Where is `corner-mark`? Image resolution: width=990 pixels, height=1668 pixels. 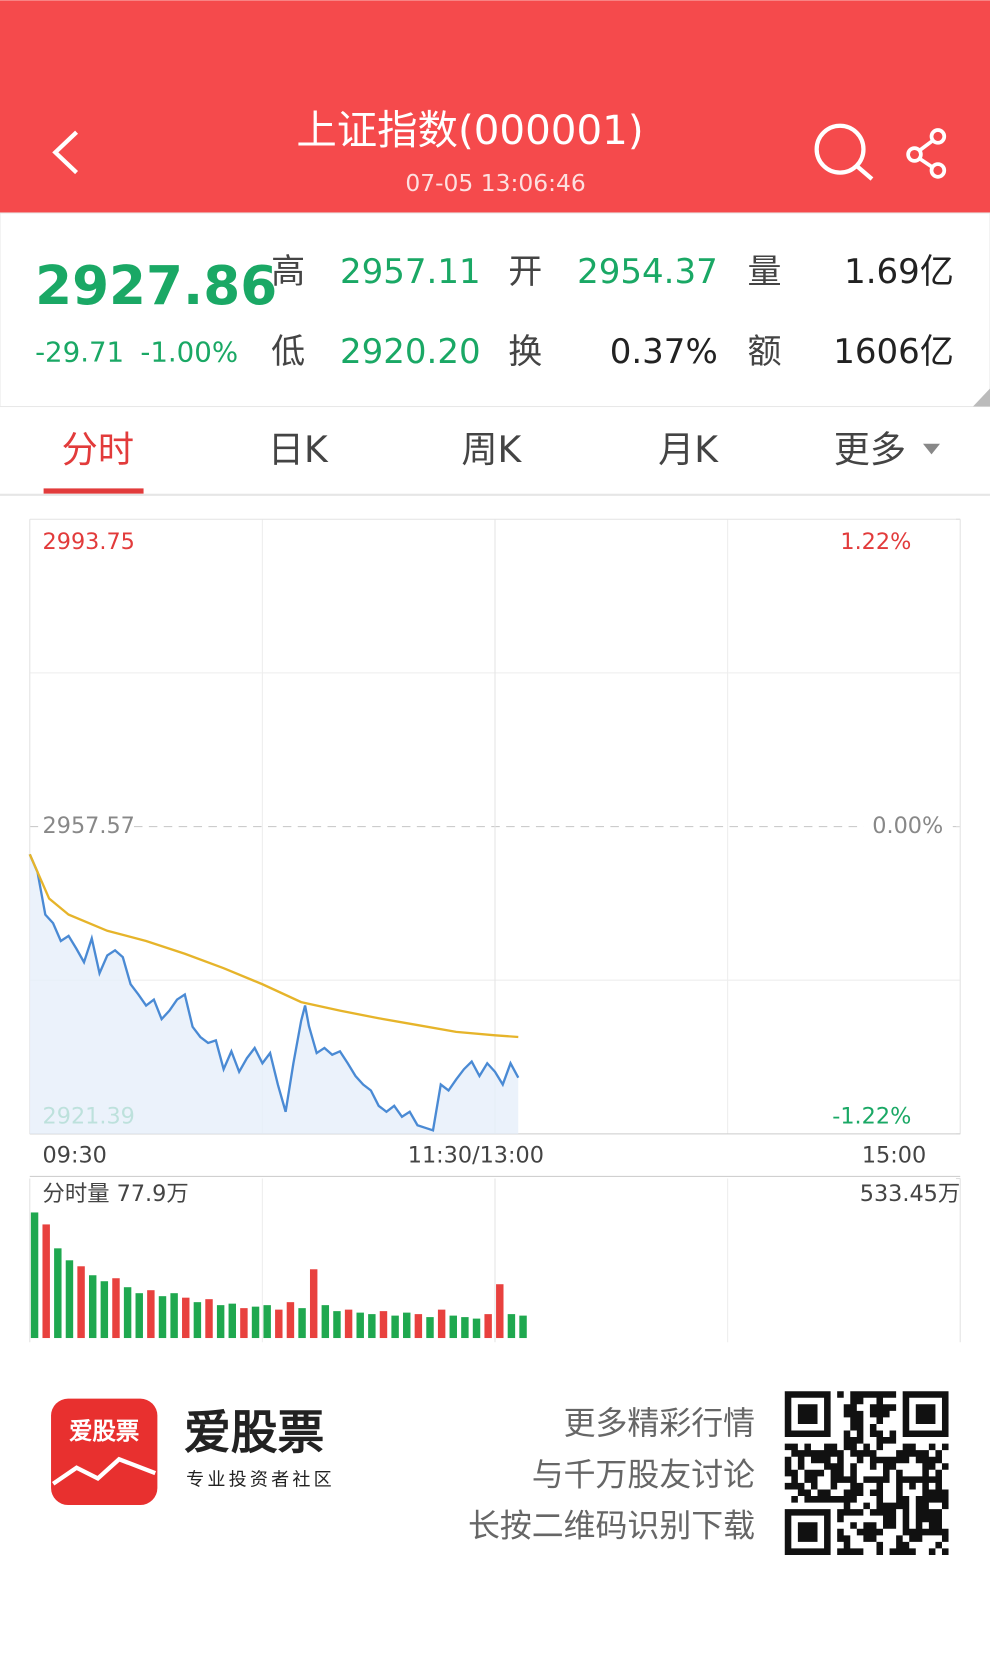
corner-mark is located at coordinates (981, 397).